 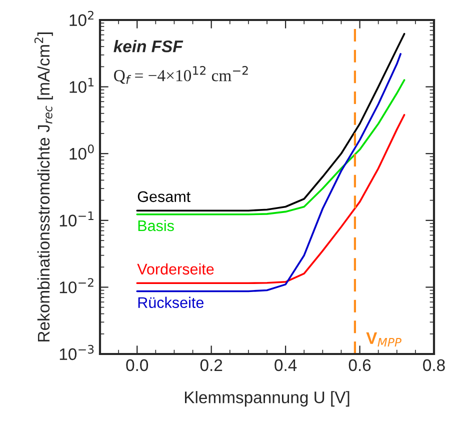 I want to click on series-label: Gesamt, so click(x=164, y=196).